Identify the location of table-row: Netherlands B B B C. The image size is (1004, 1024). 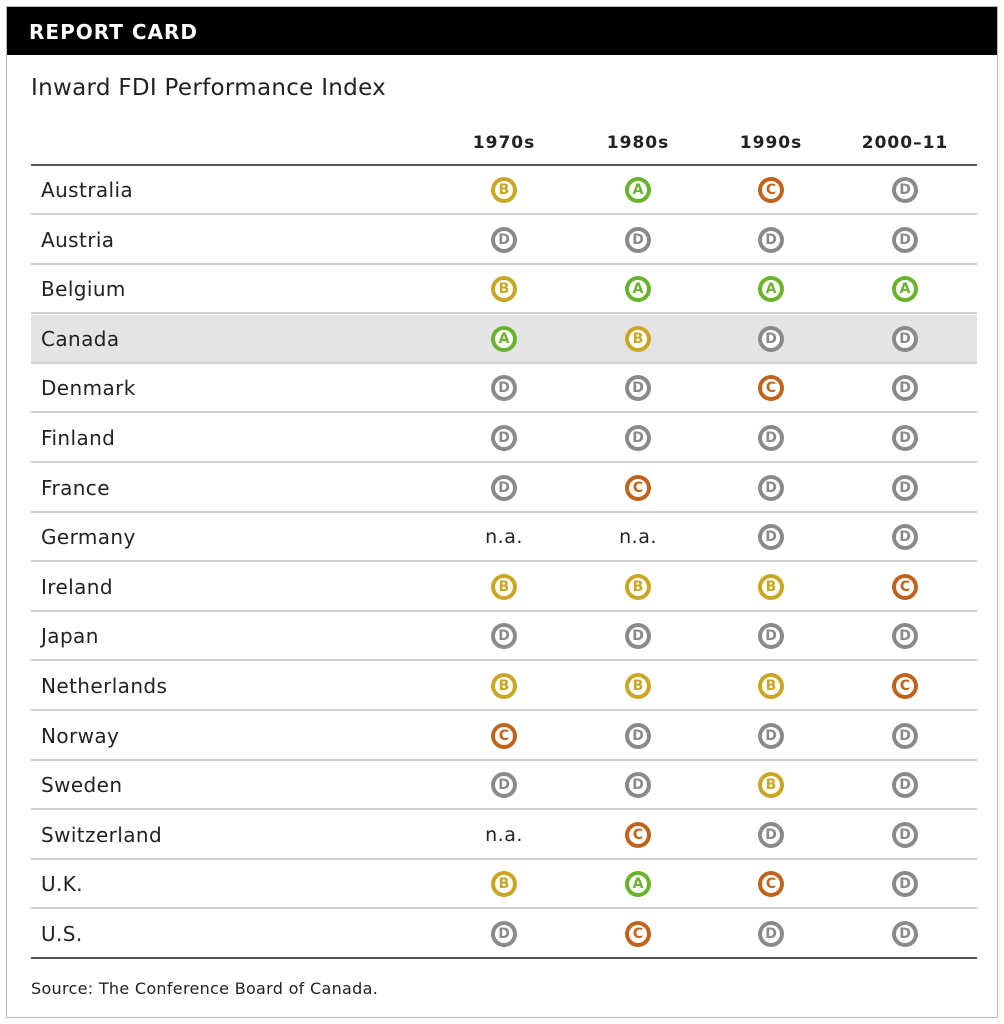
(504, 686).